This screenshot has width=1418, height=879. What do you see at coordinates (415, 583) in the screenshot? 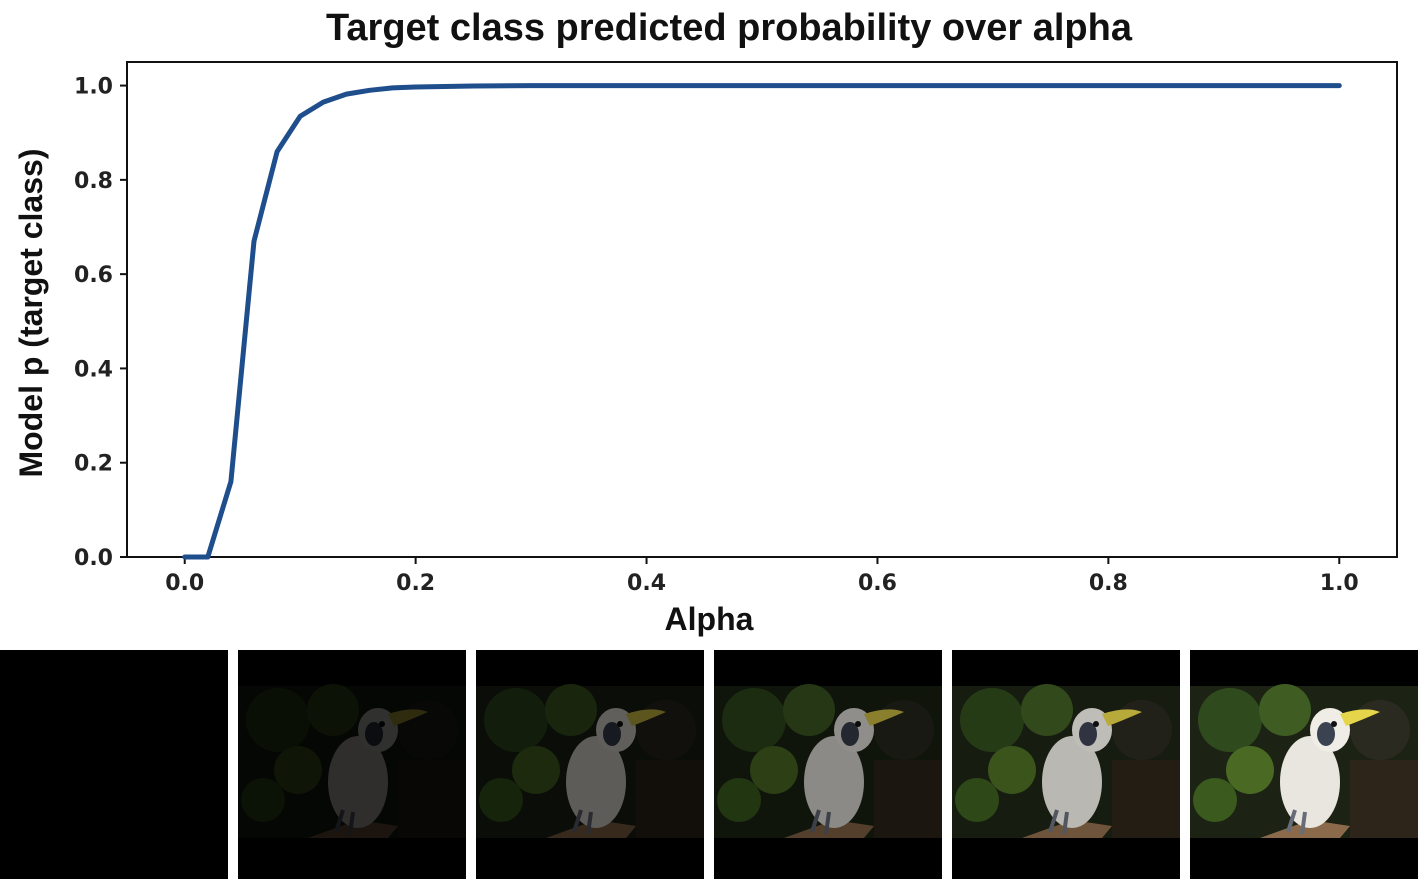
I see `x-tick-label: 0.2` at bounding box center [415, 583].